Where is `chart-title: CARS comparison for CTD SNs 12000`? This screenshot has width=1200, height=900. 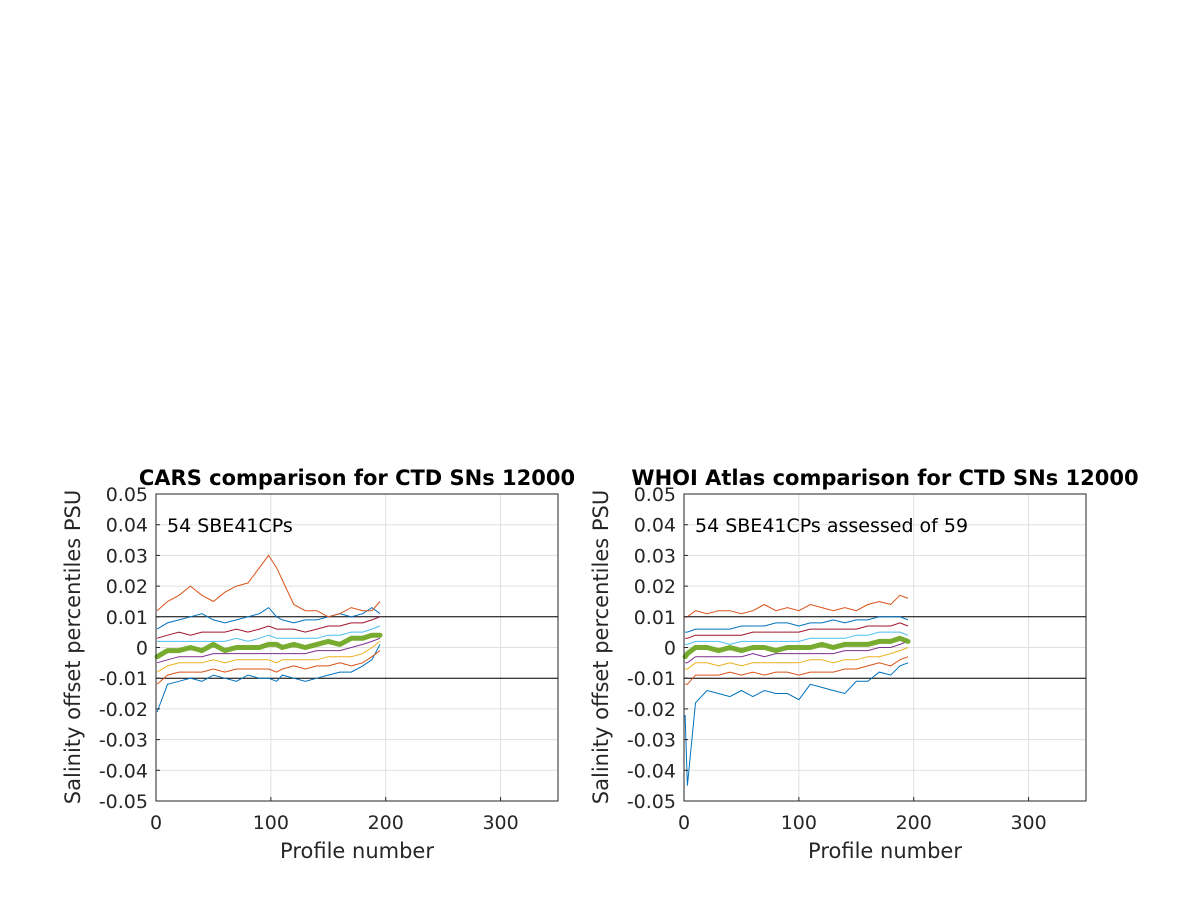 chart-title: CARS comparison for CTD SNs 12000 is located at coordinates (357, 478).